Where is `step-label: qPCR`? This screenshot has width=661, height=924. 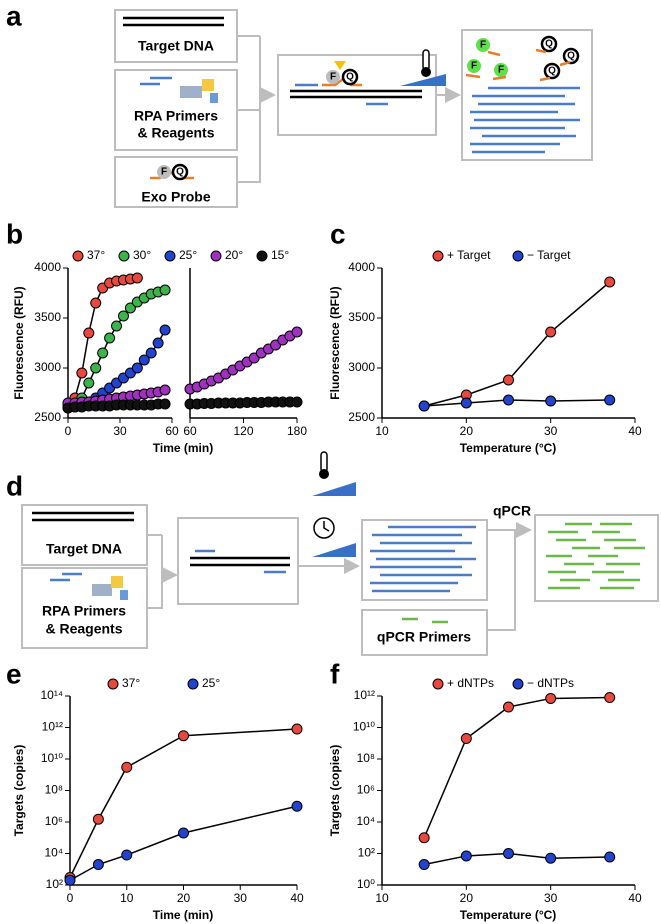 step-label: qPCR is located at coordinates (512, 511).